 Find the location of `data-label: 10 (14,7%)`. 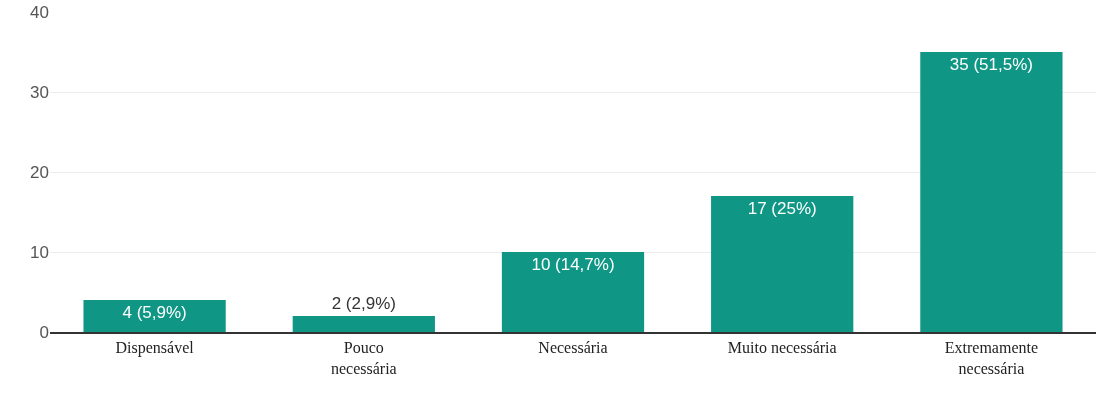

data-label: 10 (14,7%) is located at coordinates (573, 264).